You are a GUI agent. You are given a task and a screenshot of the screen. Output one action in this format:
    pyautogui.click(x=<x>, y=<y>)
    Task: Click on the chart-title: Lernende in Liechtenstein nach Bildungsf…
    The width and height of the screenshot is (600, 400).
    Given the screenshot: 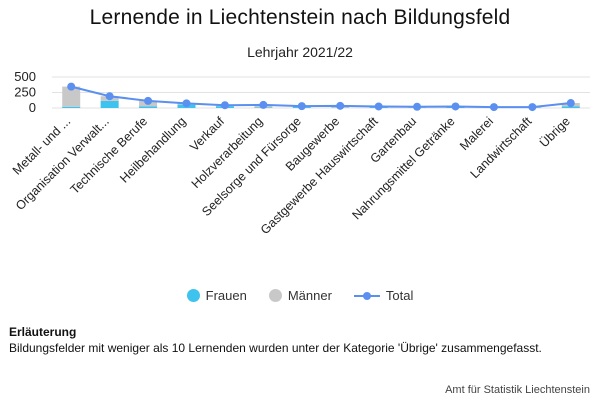 What is the action you would take?
    pyautogui.click(x=300, y=17)
    